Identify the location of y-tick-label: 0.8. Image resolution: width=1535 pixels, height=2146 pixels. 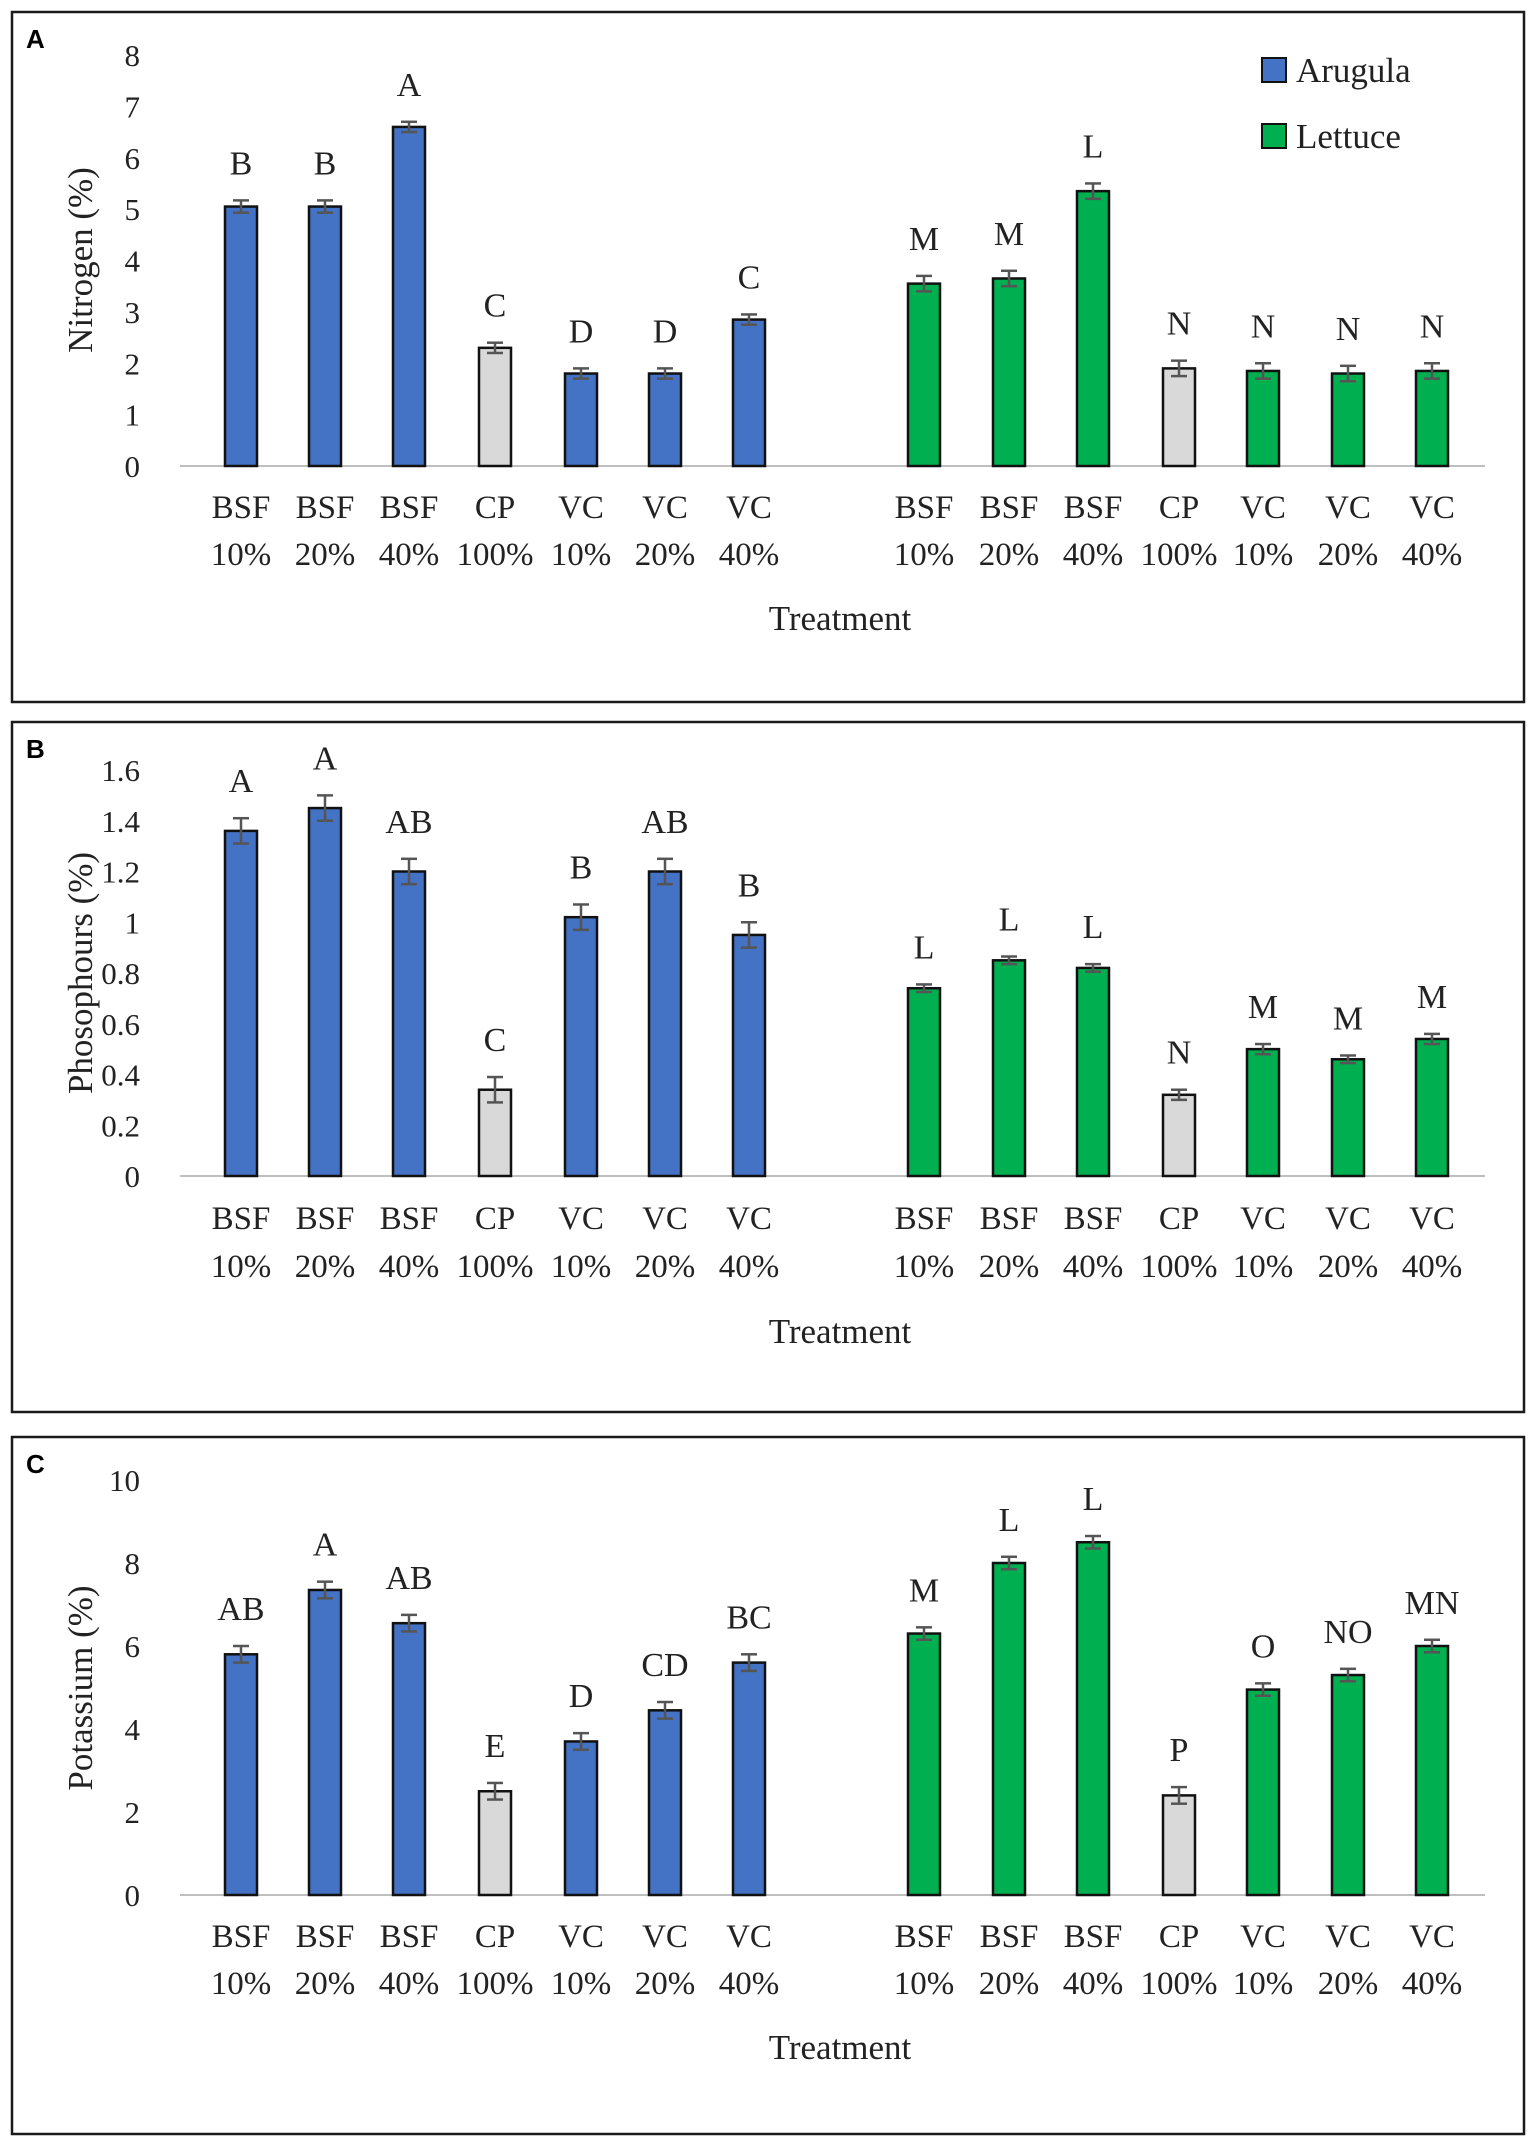
(120, 973).